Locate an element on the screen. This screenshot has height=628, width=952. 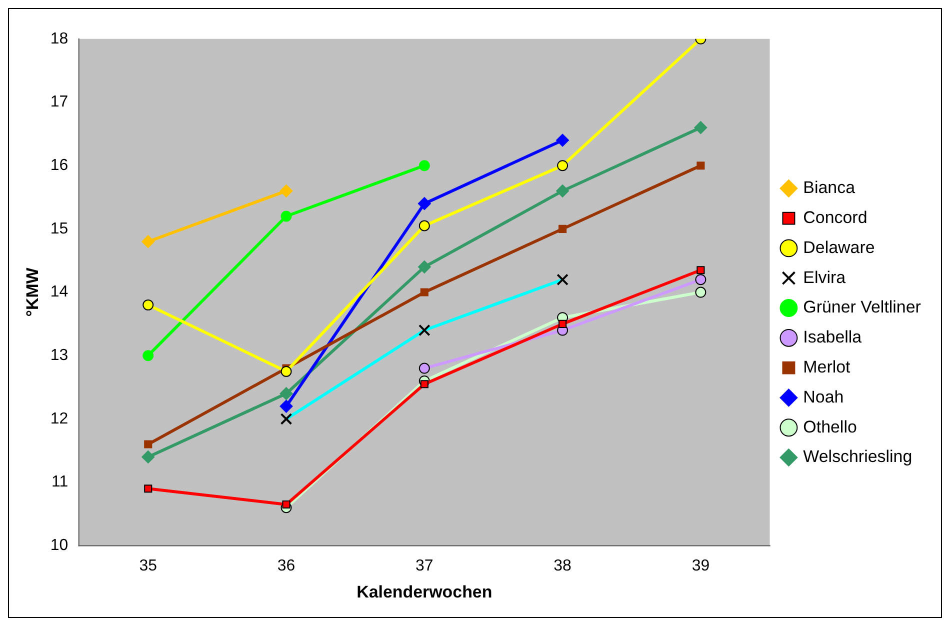
y-tick-label: 15 is located at coordinates (59, 229).